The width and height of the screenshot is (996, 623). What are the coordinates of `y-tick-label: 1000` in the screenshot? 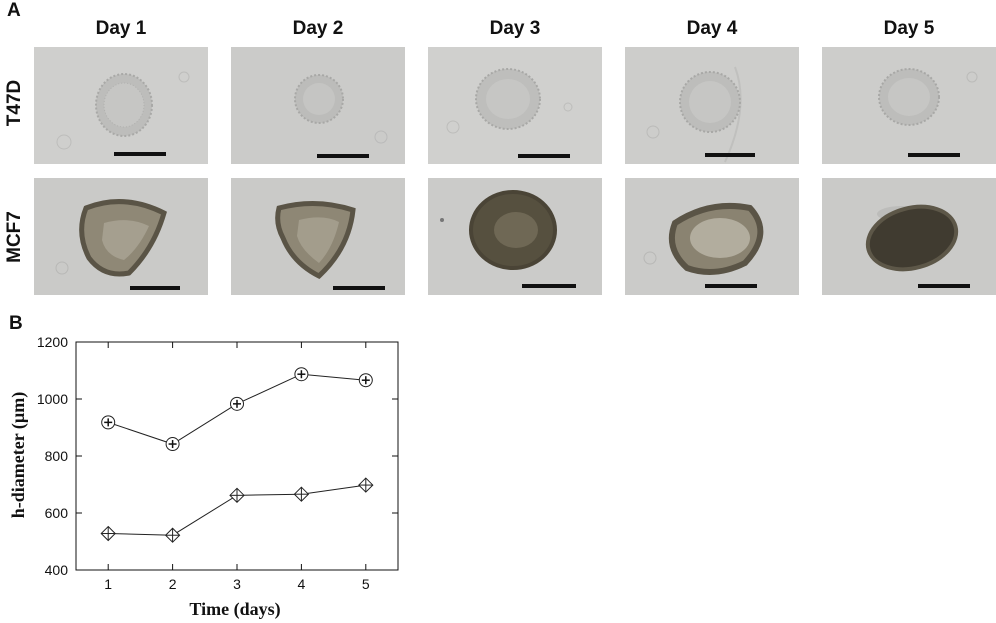 It's located at (52, 399).